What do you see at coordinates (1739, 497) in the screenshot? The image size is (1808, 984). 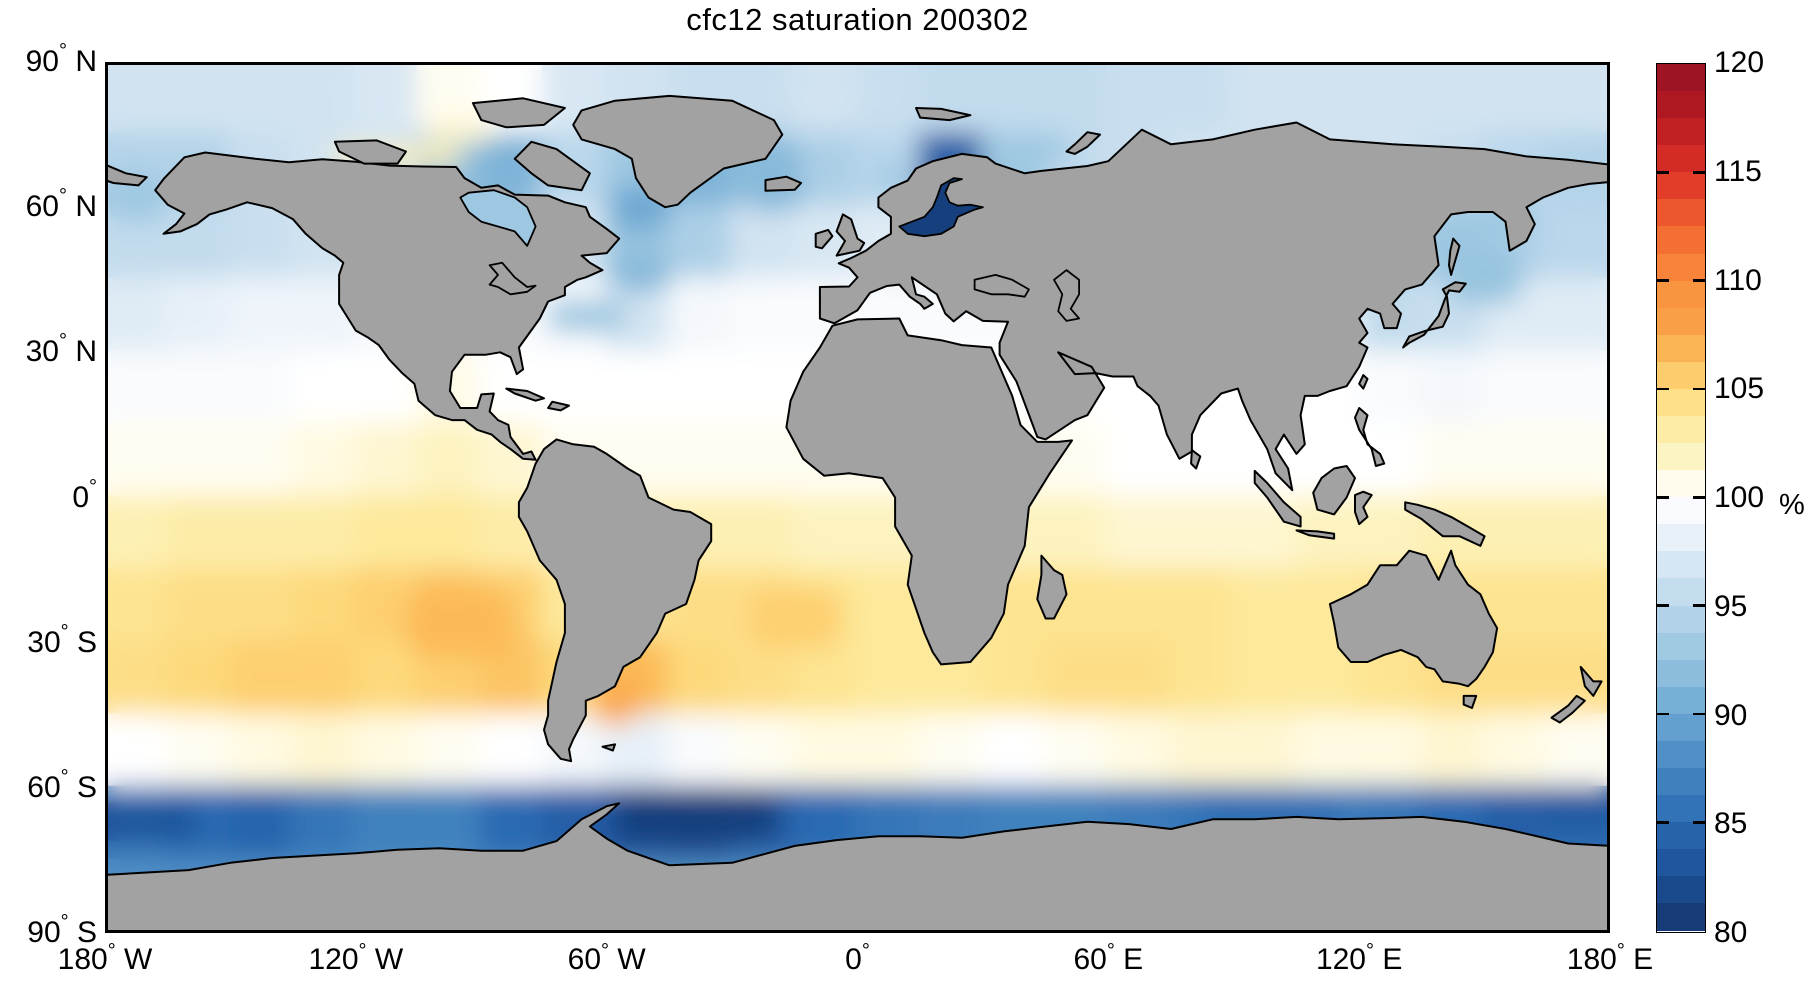 I see `colorbar-tick-label: 100` at bounding box center [1739, 497].